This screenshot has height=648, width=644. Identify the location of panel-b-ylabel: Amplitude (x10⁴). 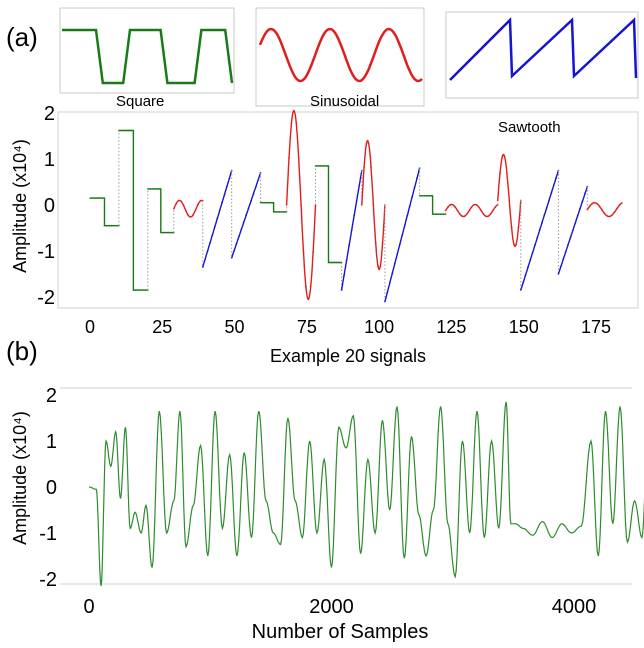
(20, 478).